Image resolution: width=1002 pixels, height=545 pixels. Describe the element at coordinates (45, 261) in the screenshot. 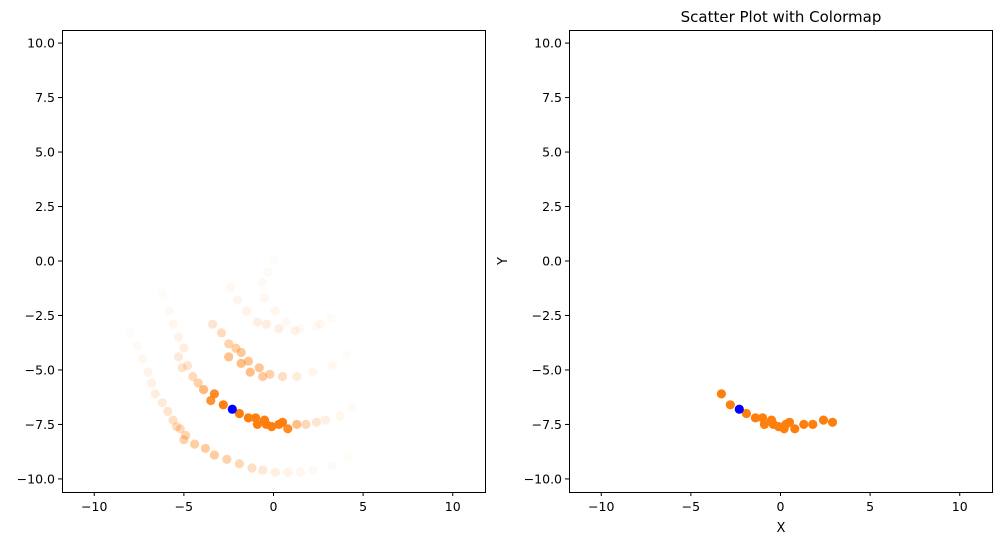

I see `left-y-tick-label: 0.0` at that location.